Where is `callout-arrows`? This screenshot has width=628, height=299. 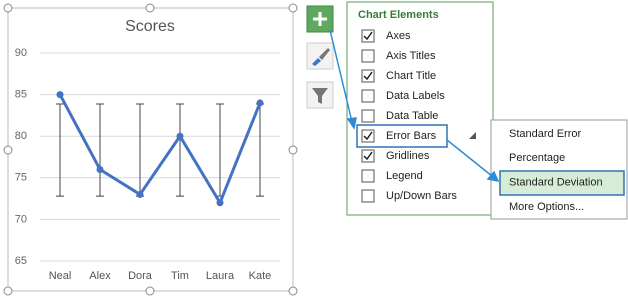 callout-arrows is located at coordinates (414, 106).